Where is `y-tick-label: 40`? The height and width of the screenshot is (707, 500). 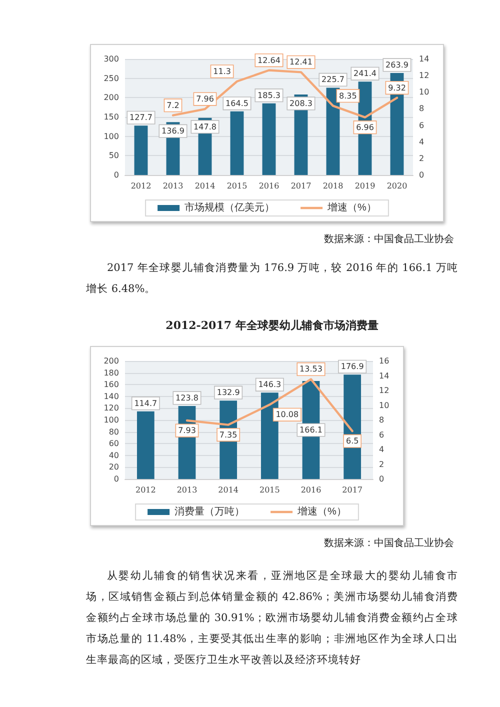
y-tick-label: 40 is located at coordinates (113, 455).